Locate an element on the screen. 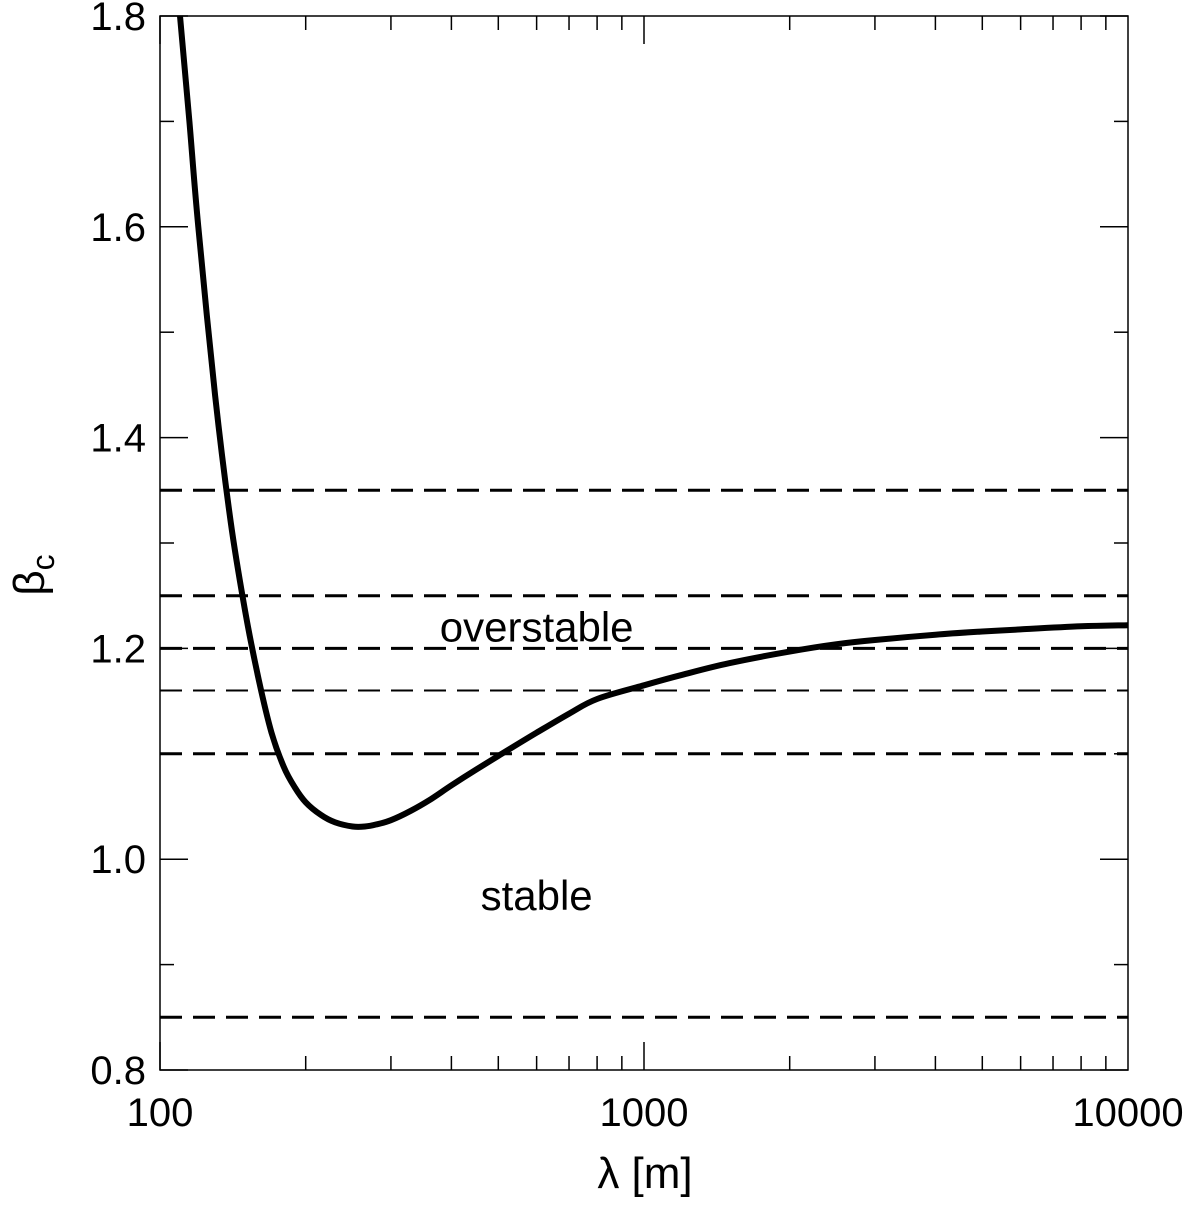  y-axis-label: βc is located at coordinates (33, 574).